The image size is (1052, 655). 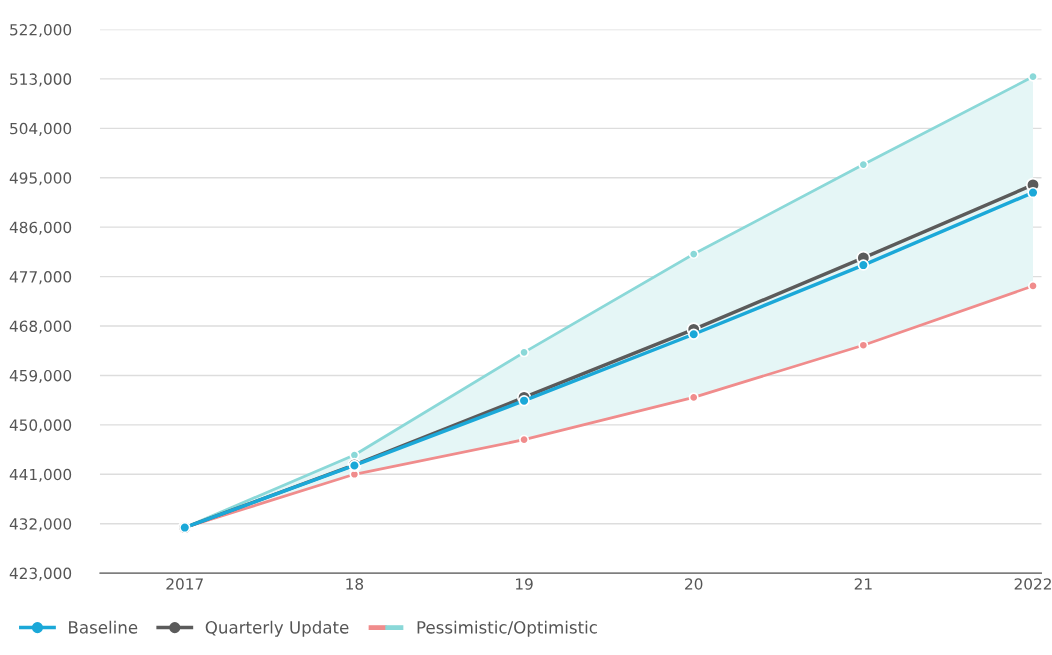 What do you see at coordinates (40, 278) in the screenshot?
I see `y-tick-label: 477,000` at bounding box center [40, 278].